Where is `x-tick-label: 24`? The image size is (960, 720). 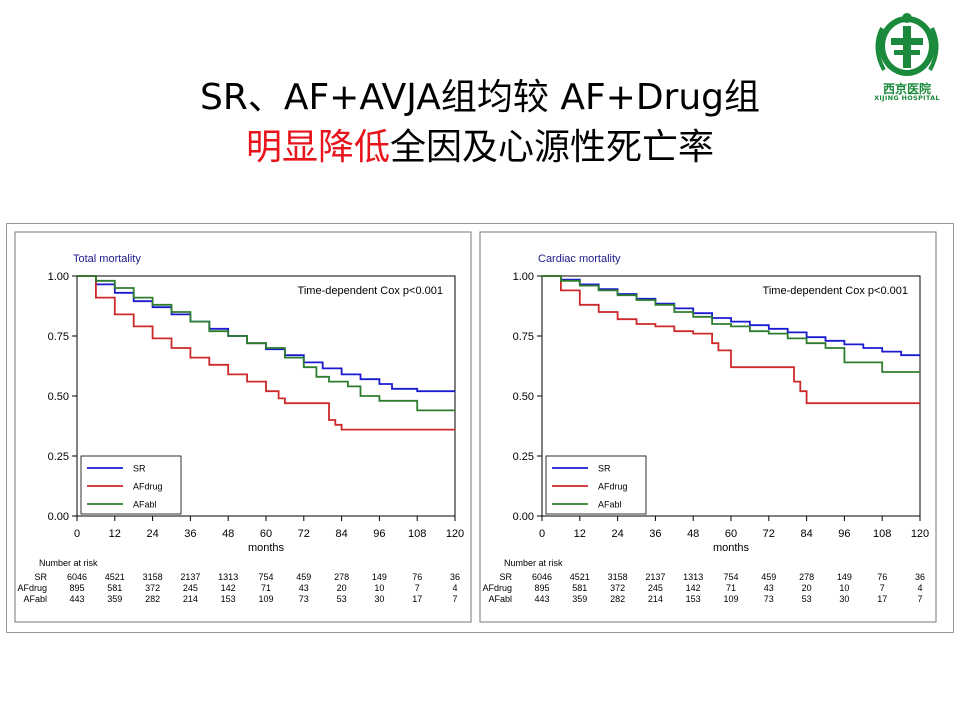
x-tick-label: 24 is located at coordinates (152, 534).